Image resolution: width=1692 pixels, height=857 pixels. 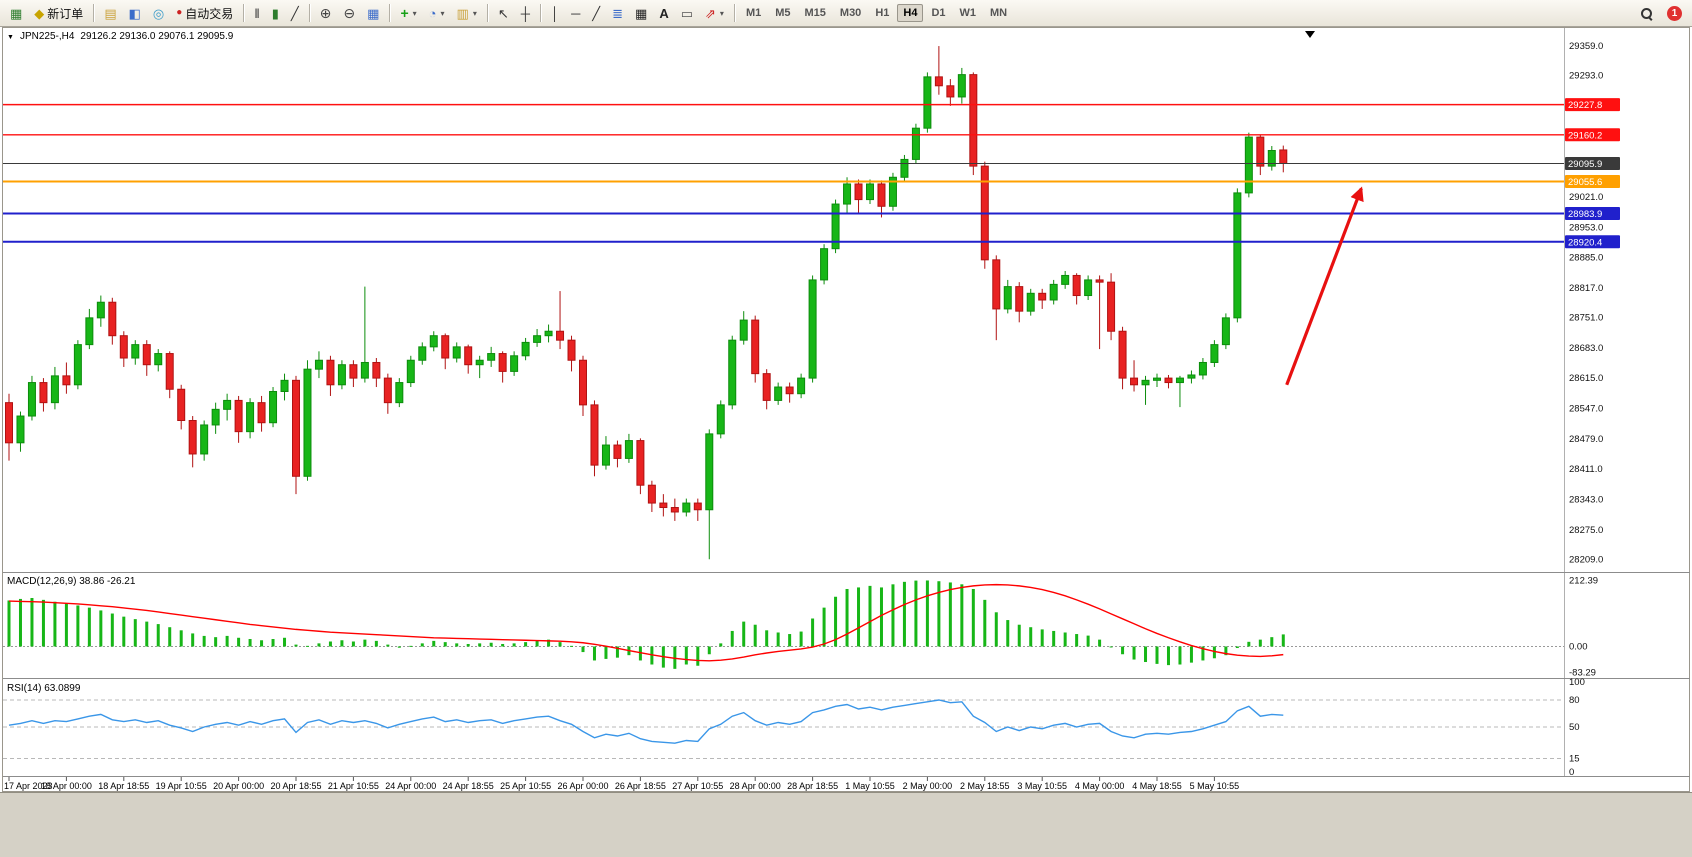 I want to click on arrows-button: ⇗ ▾, so click(x=714, y=13).